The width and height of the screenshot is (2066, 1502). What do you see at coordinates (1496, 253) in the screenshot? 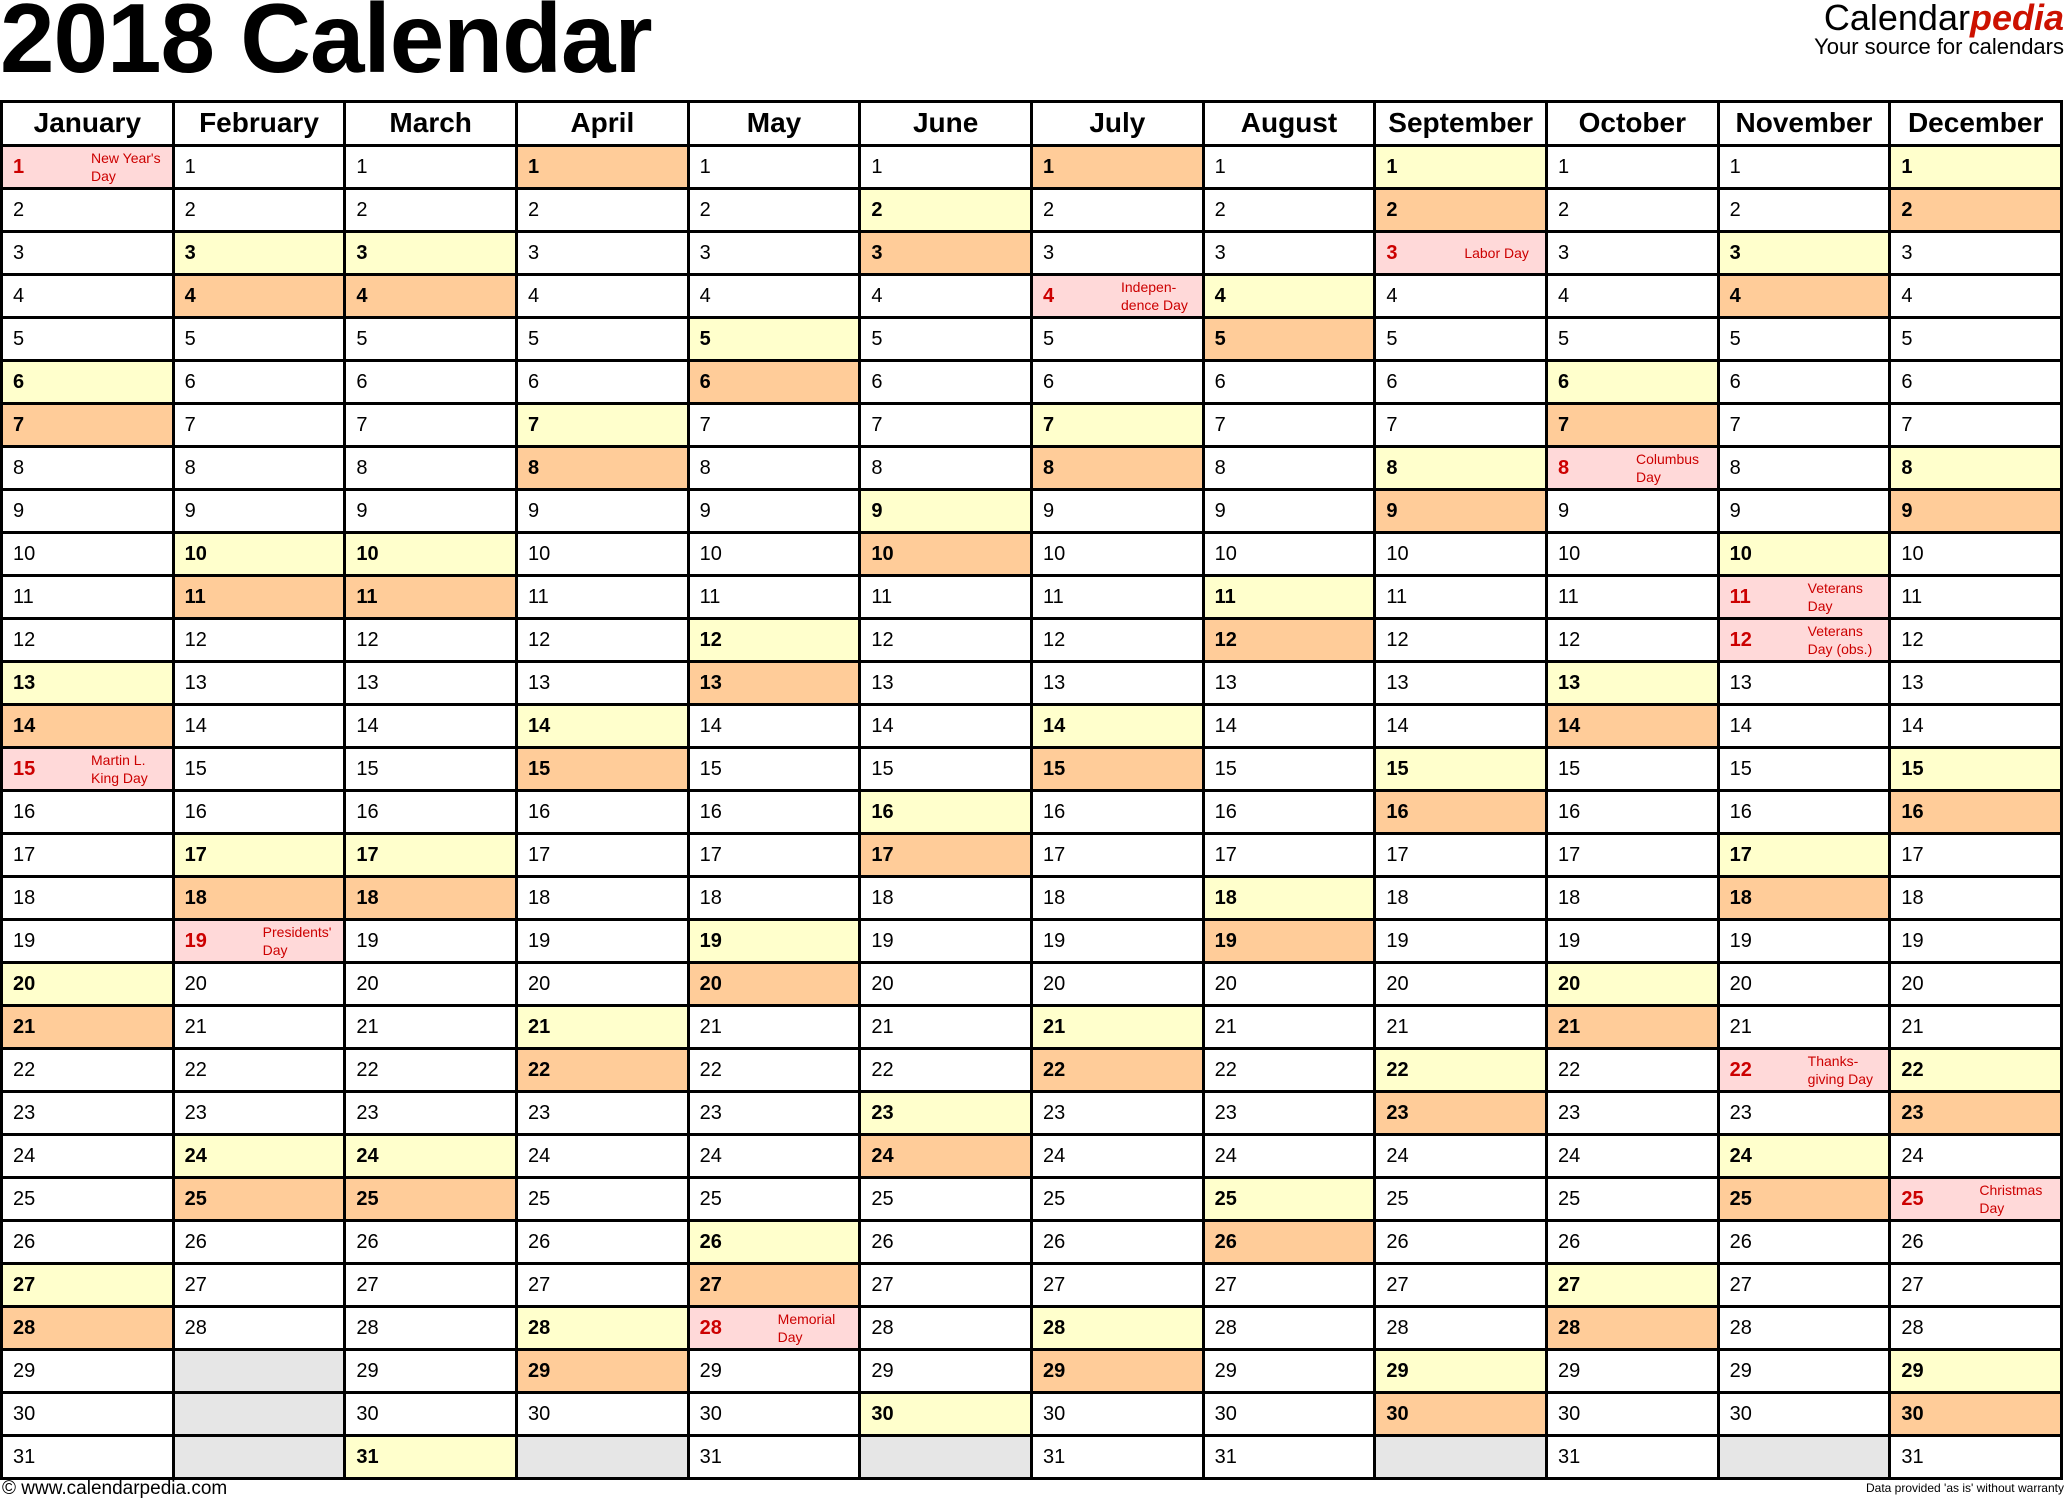
I see `holiday-label-line: Labor Day` at bounding box center [1496, 253].